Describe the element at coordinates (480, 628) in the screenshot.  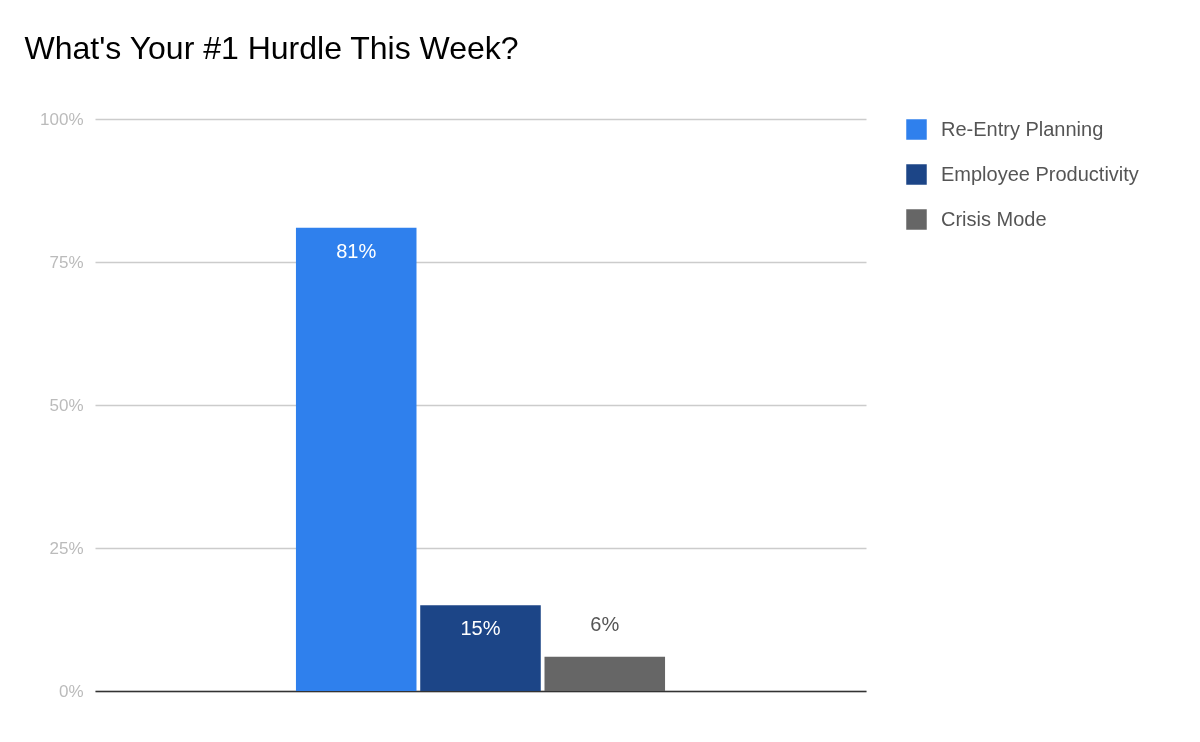
I see `data-label: 15%` at that location.